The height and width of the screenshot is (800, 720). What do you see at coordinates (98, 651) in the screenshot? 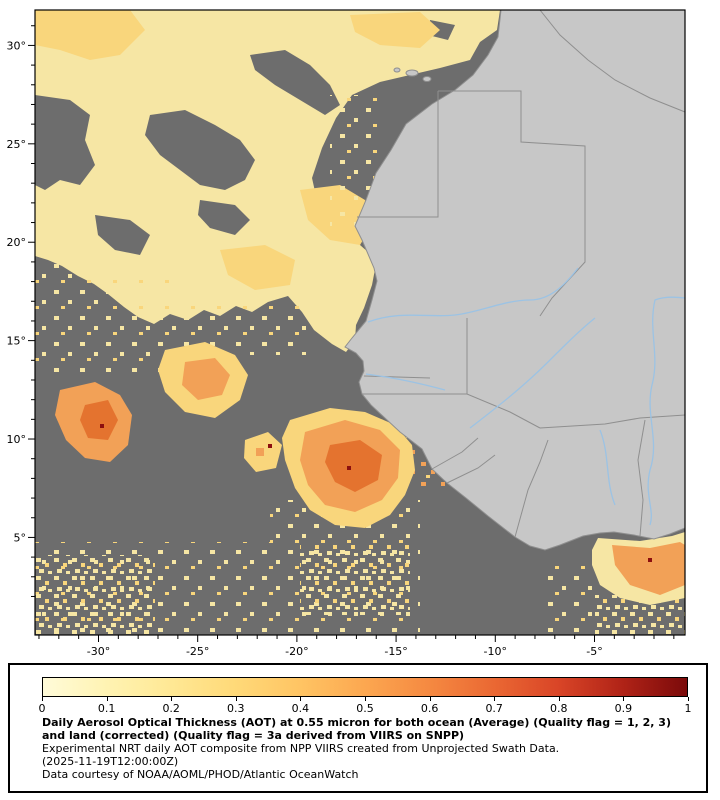
I see `x-tick-label: -30°` at bounding box center [98, 651].